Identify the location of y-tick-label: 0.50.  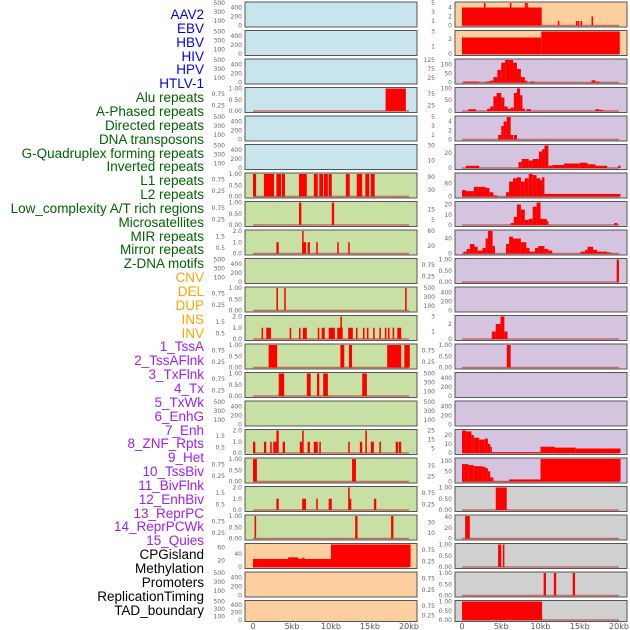
(236, 299).